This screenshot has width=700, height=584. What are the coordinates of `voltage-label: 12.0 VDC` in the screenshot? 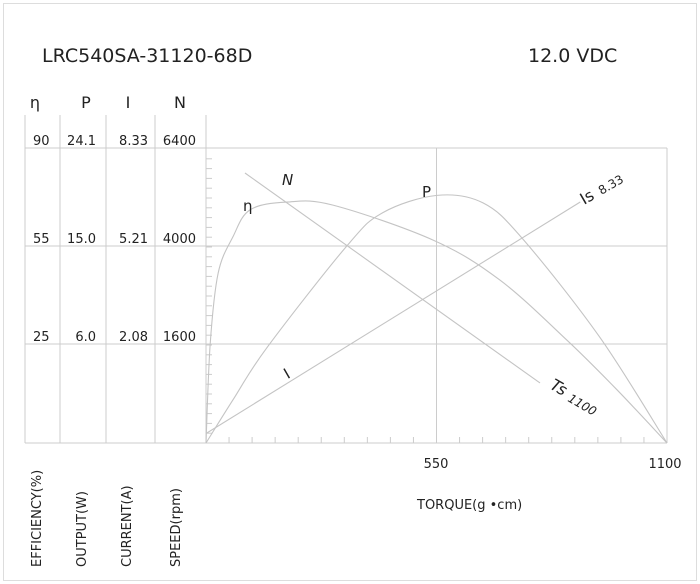 It's located at (572, 56).